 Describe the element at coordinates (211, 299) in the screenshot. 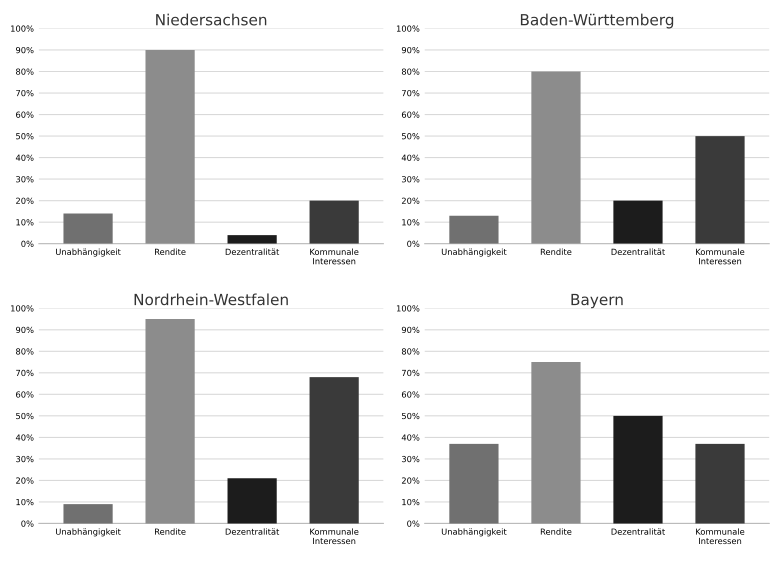

I see `chart-title: Nordrhein-Westfalen` at that location.